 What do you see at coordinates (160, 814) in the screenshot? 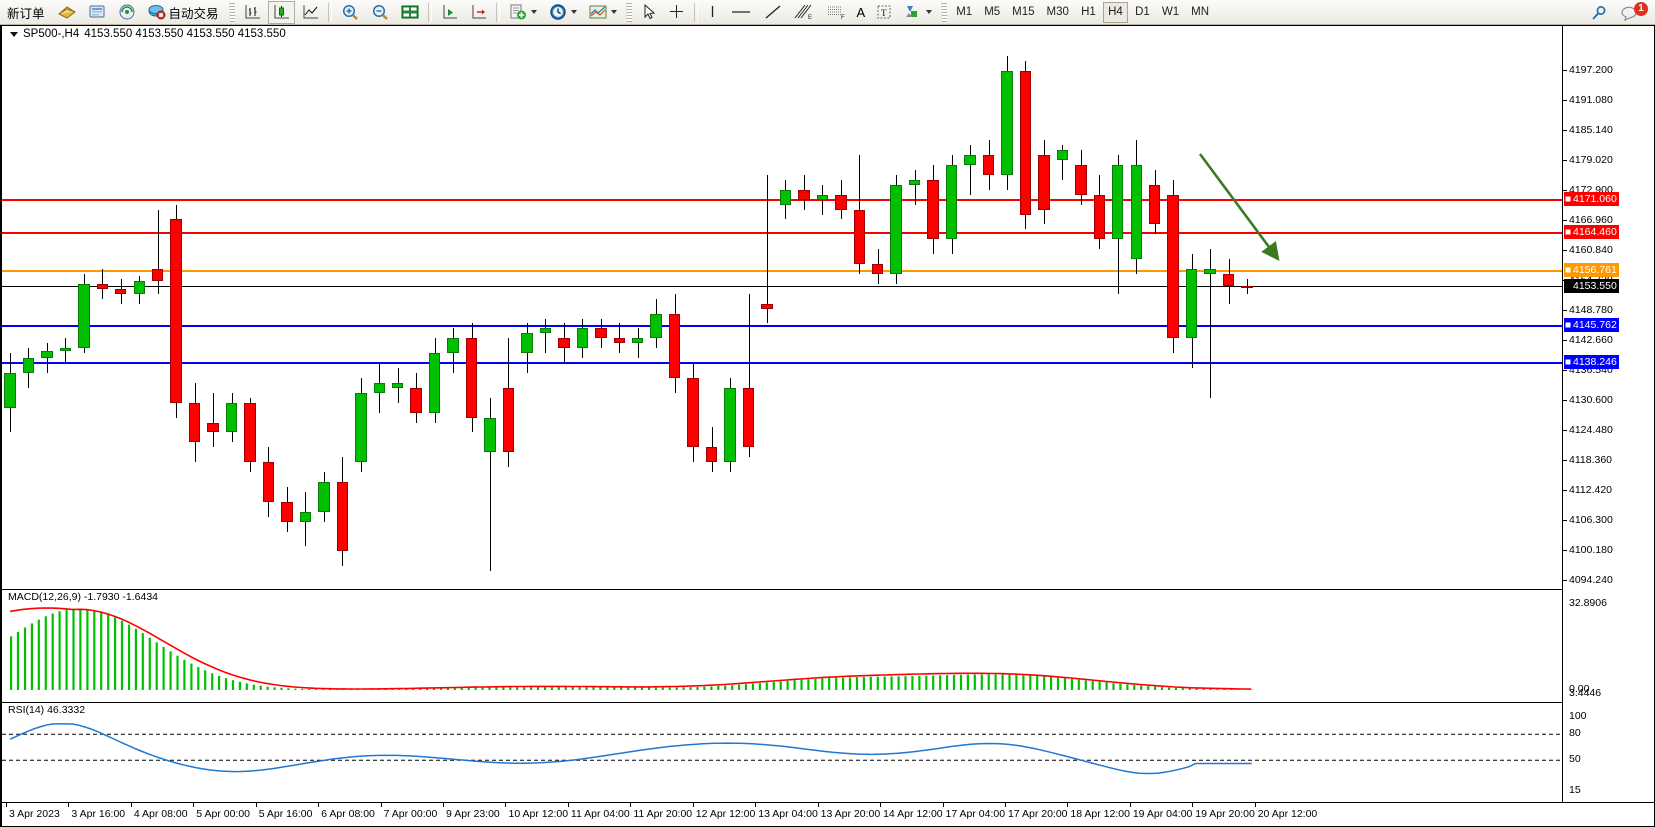
I see `time-tick-label: 4 Apr 08:00` at bounding box center [160, 814].